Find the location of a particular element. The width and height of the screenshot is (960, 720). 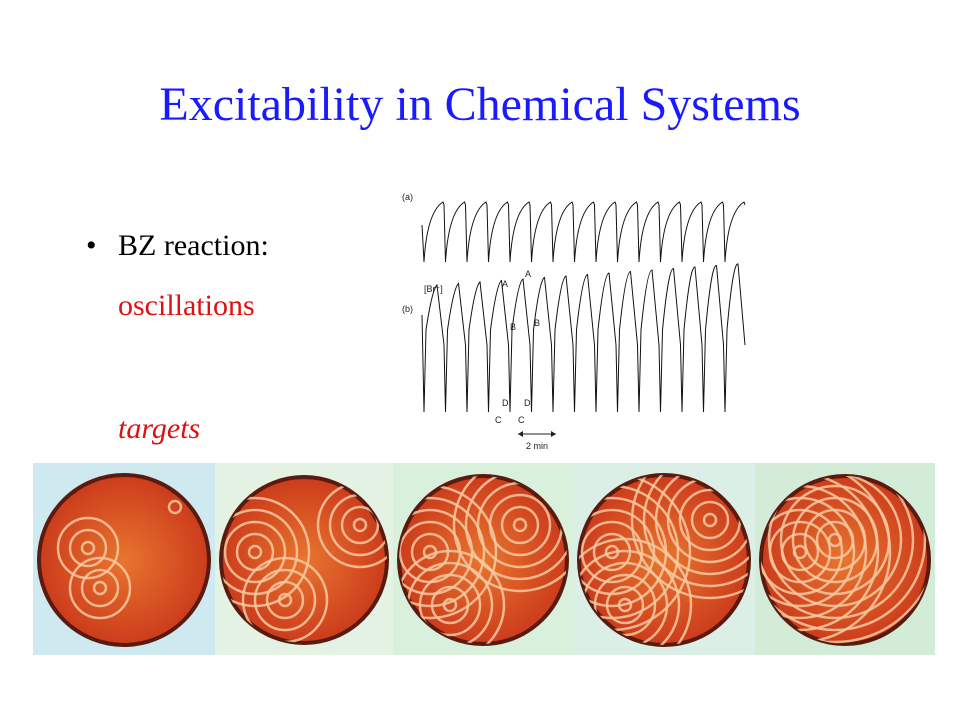

trace-a is located at coordinates (583, 232).